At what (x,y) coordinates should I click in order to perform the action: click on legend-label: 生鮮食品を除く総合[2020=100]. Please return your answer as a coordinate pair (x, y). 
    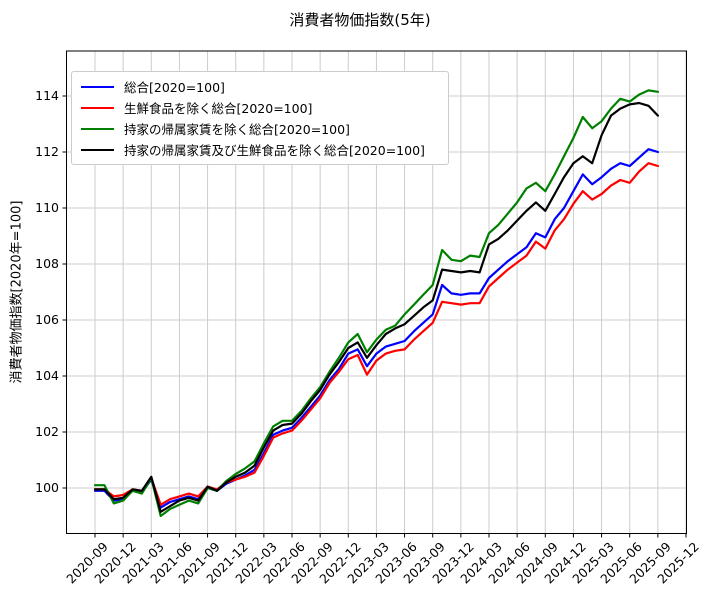
    Looking at the image, I should click on (218, 108).